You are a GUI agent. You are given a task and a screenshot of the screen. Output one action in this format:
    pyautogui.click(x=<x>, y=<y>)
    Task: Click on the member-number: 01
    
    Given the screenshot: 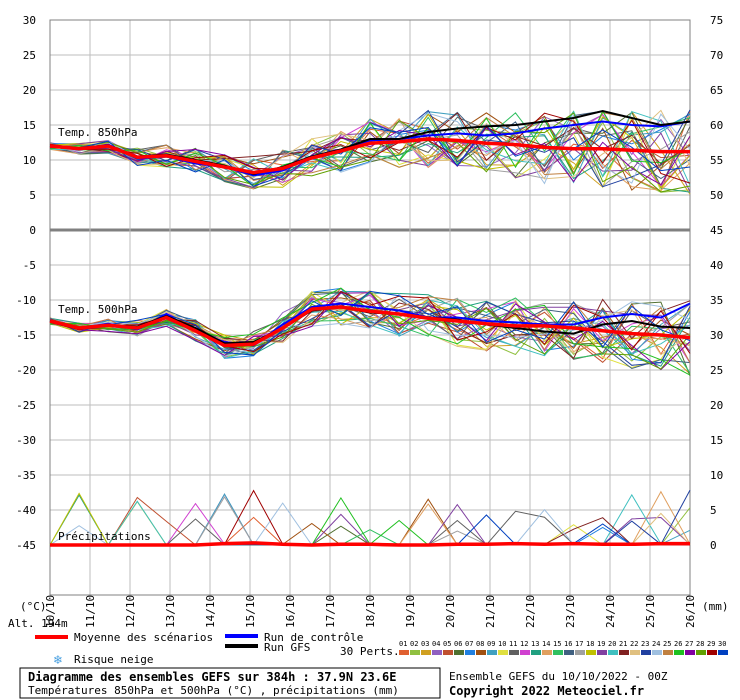 What is the action you would take?
    pyautogui.click(x=403, y=644)
    